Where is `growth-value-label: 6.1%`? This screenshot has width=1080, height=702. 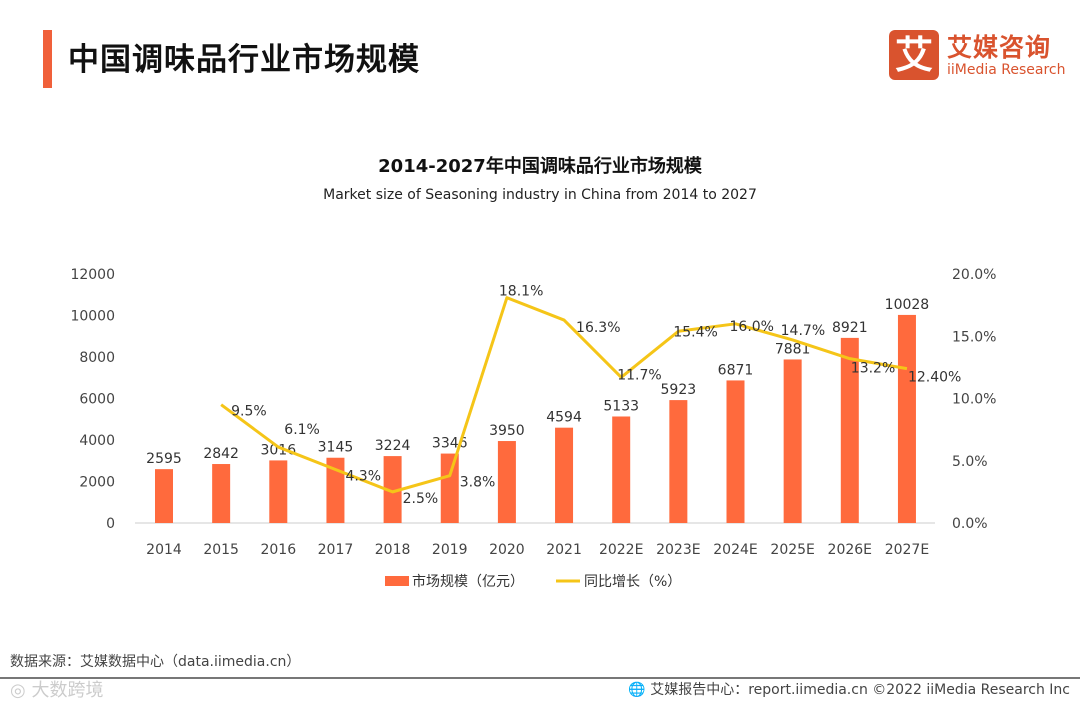 growth-value-label: 6.1% is located at coordinates (302, 430).